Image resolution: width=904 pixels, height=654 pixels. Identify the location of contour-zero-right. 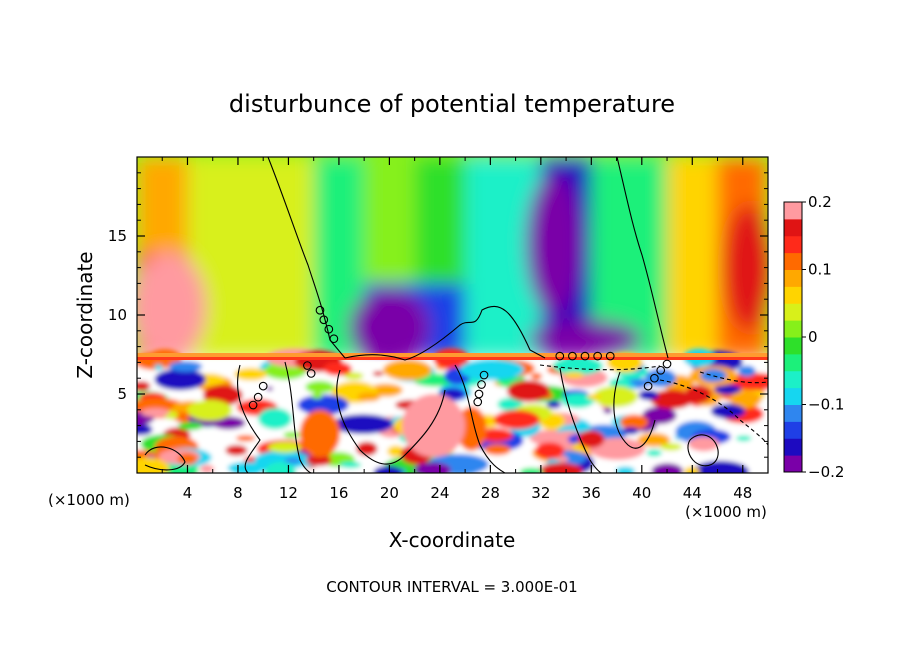
(642, 258).